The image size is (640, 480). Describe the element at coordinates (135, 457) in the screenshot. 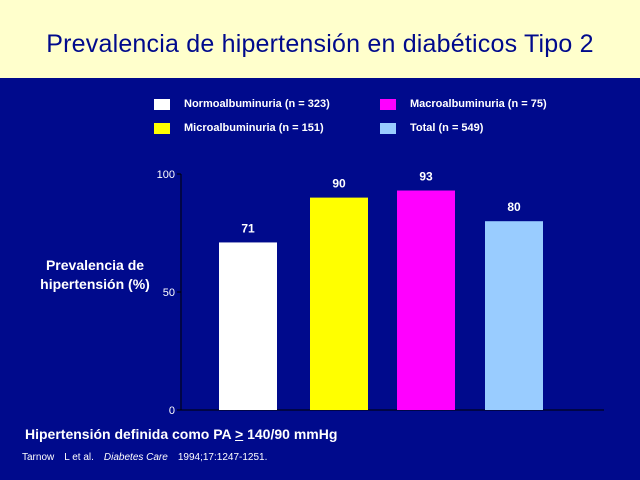

I see `citation-journal: Diabetes Care` at that location.